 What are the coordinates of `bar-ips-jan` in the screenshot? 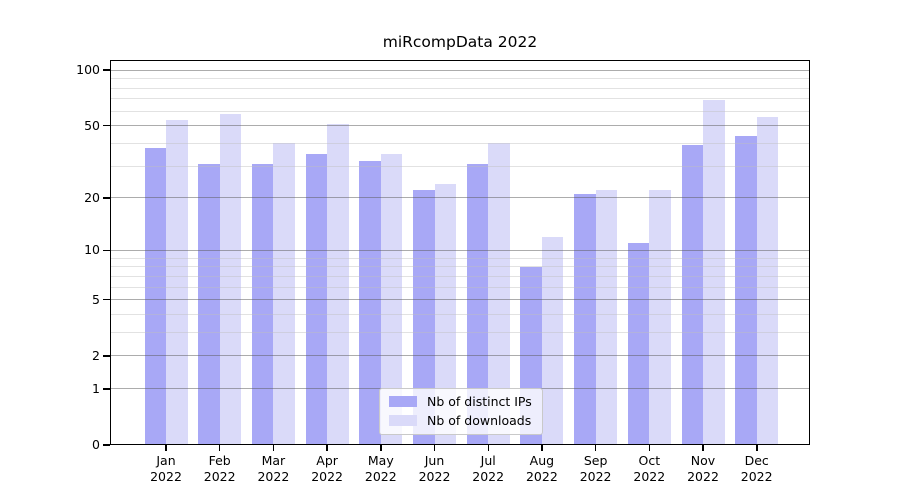 It's located at (155, 296).